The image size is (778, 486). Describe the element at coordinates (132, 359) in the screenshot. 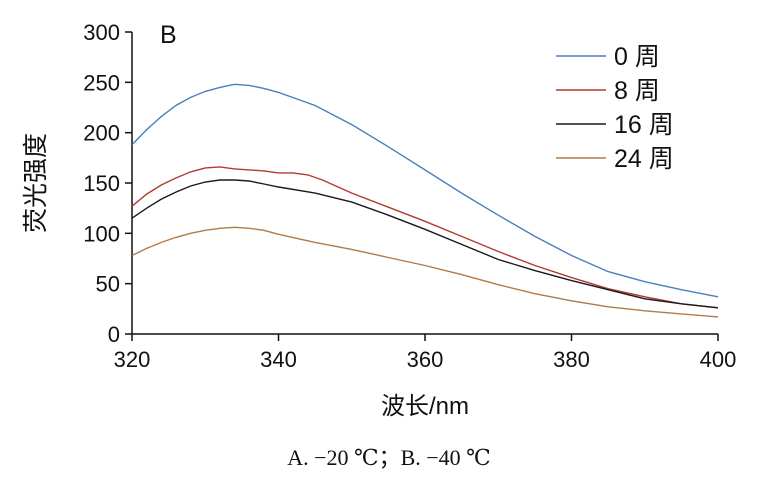

I see `x-tick-label: 320` at that location.